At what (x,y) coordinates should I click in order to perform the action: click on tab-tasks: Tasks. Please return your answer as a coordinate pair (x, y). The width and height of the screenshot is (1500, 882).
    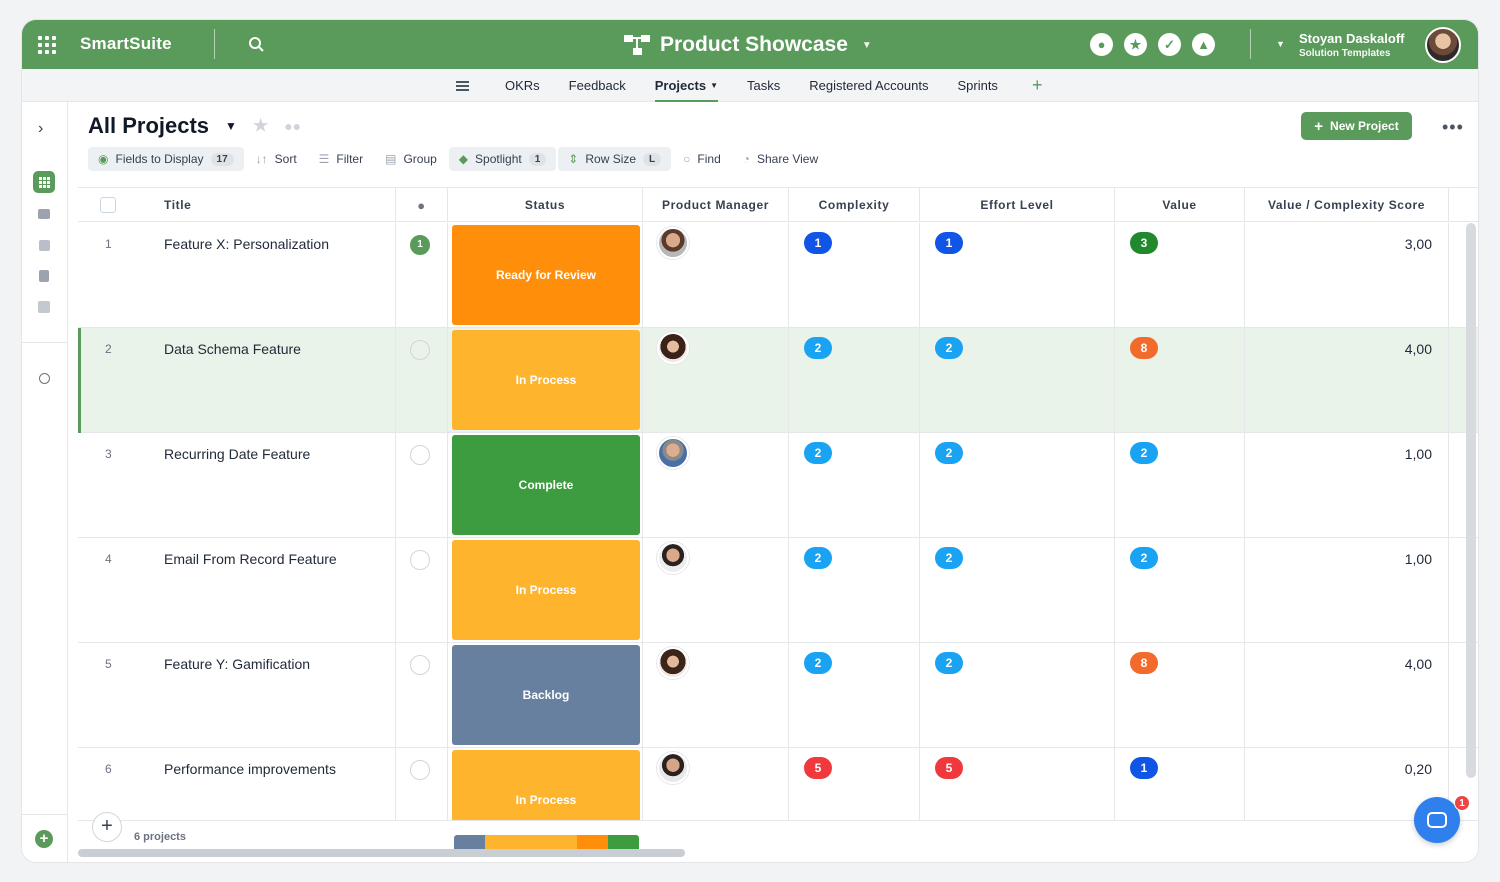
    Looking at the image, I should click on (763, 85).